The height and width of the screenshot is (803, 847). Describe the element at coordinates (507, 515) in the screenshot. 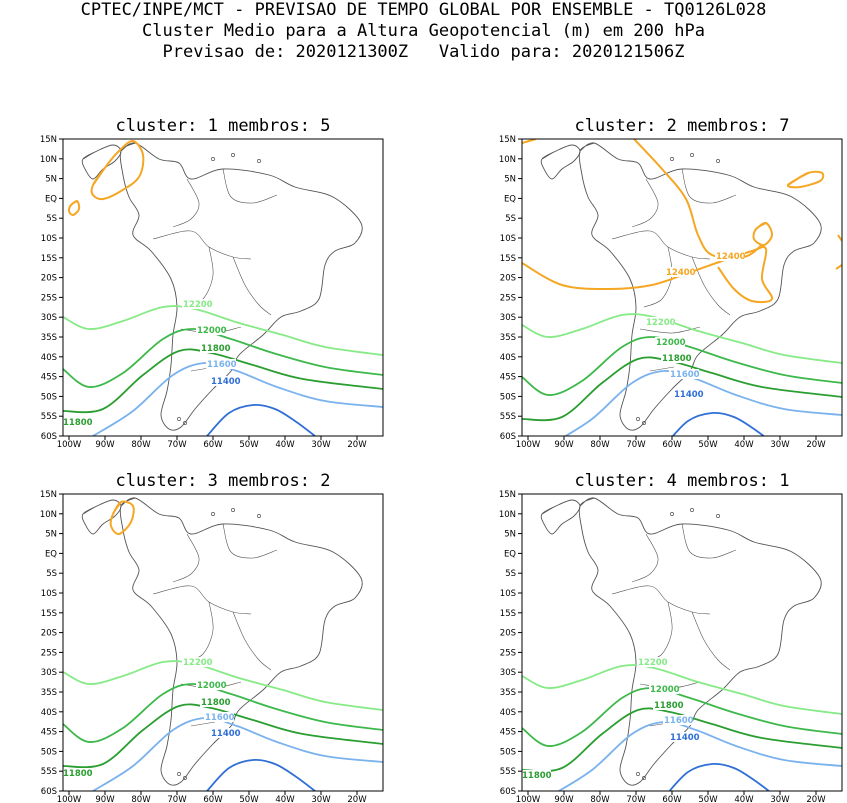

I see `lat-label: 10N` at that location.